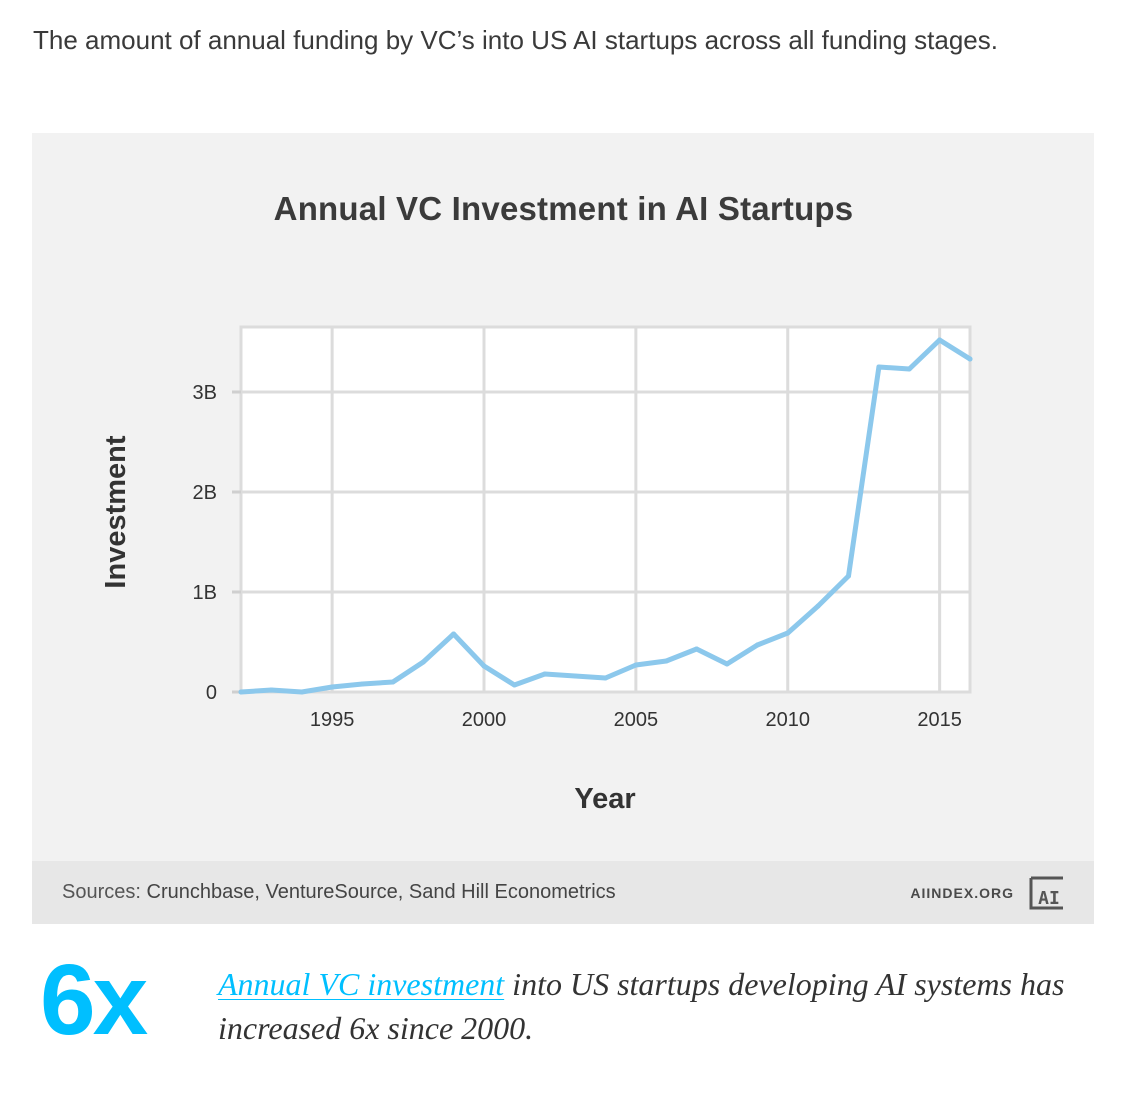 The width and height of the screenshot is (1127, 1093). Describe the element at coordinates (939, 720) in the screenshot. I see `x-tick-label: 2015` at that location.